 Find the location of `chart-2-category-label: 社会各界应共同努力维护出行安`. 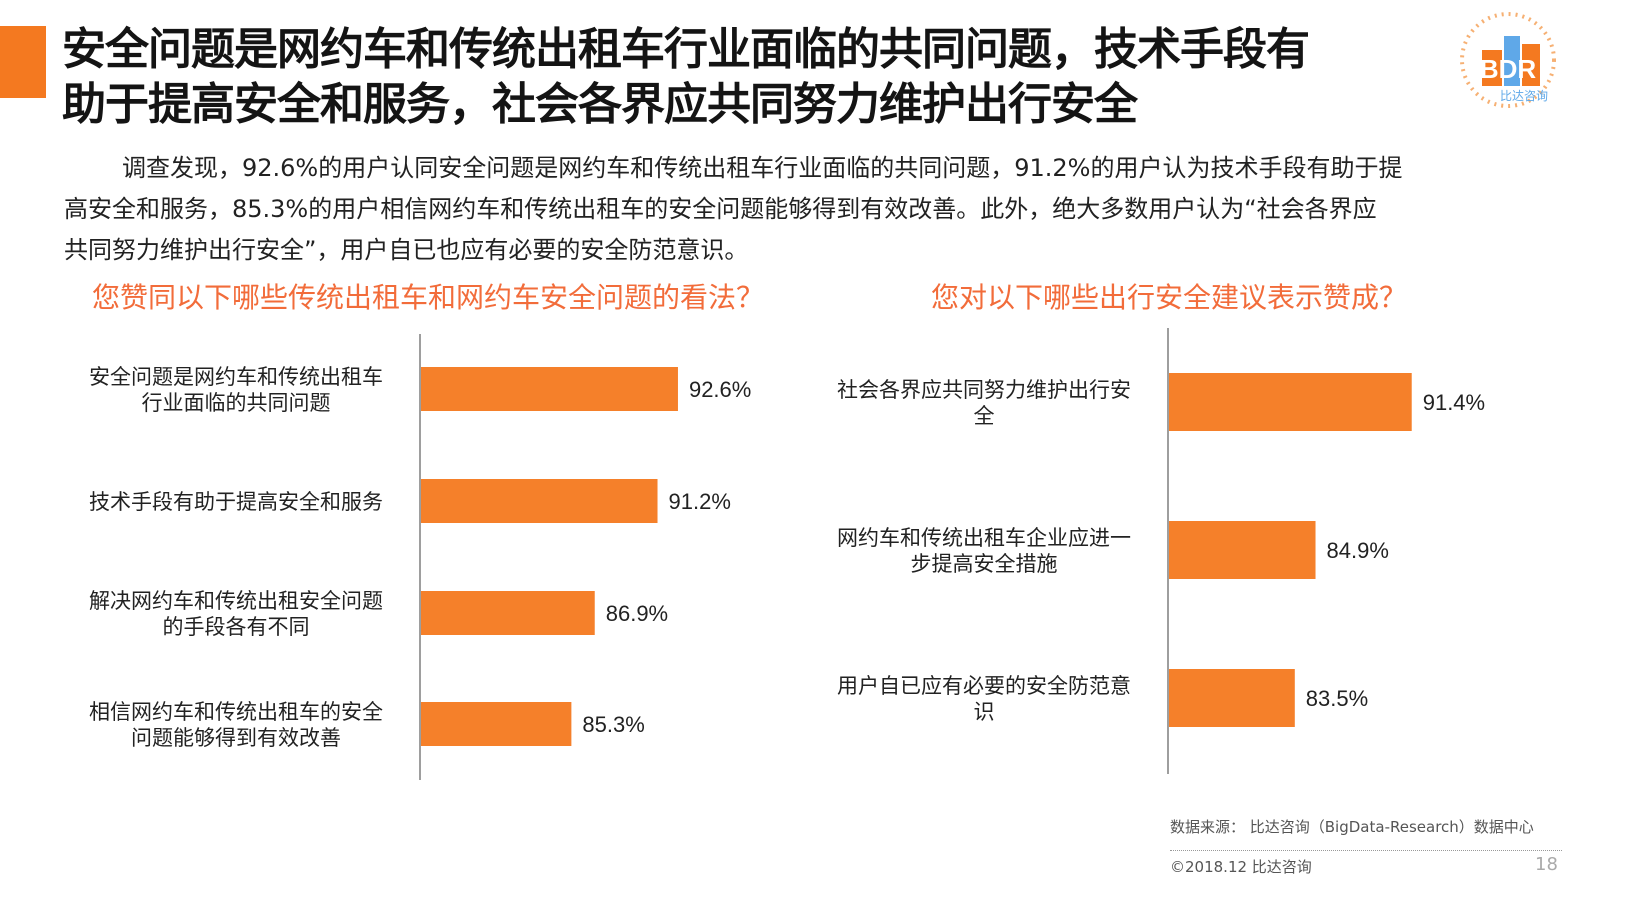

chart-2-category-label: 社会各界应共同努力维护出行安 is located at coordinates (984, 390).